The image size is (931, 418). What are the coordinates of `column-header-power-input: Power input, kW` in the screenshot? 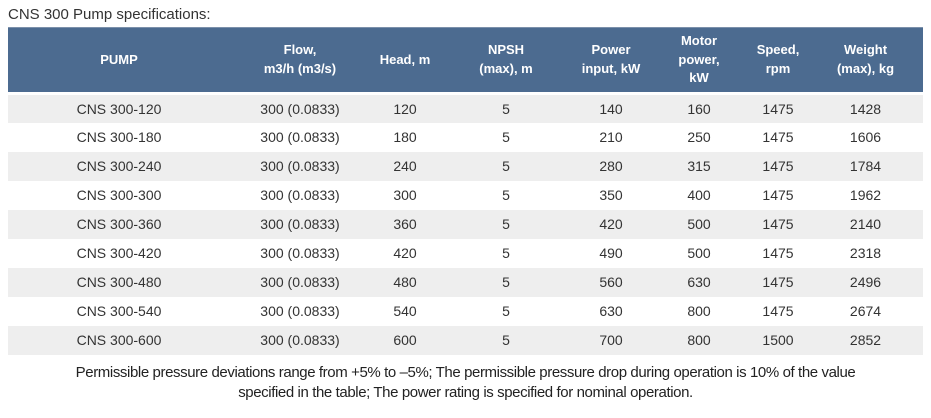 It's located at (611, 60).